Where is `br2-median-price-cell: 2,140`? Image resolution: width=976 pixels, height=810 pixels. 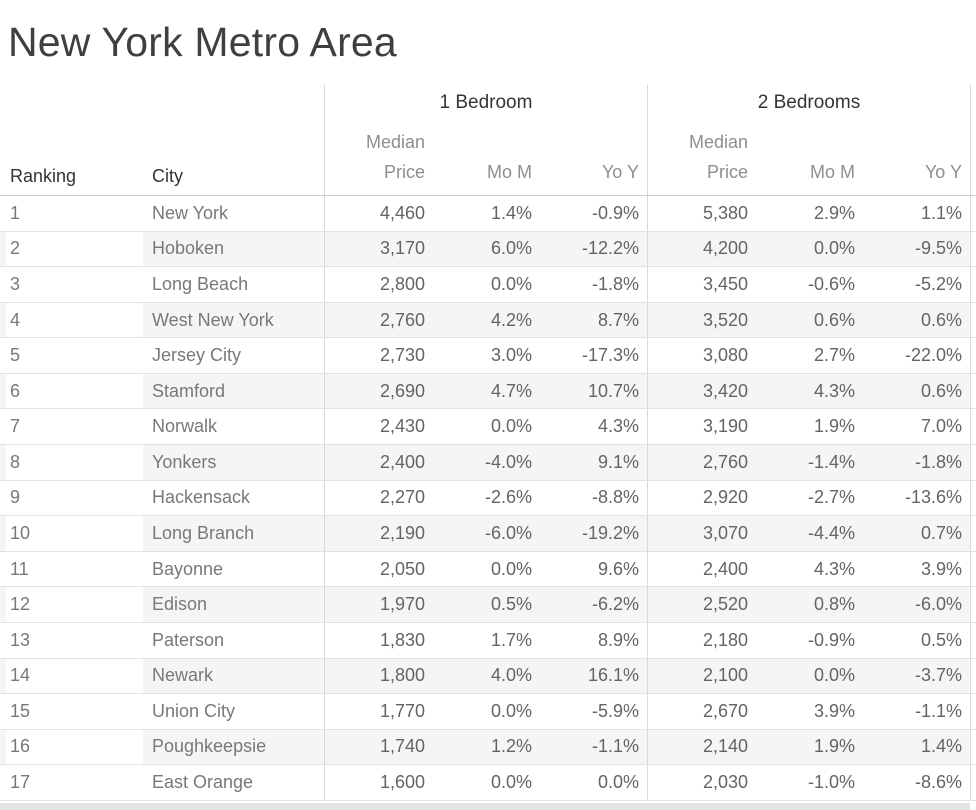 br2-median-price-cell: 2,140 is located at coordinates (725, 746).